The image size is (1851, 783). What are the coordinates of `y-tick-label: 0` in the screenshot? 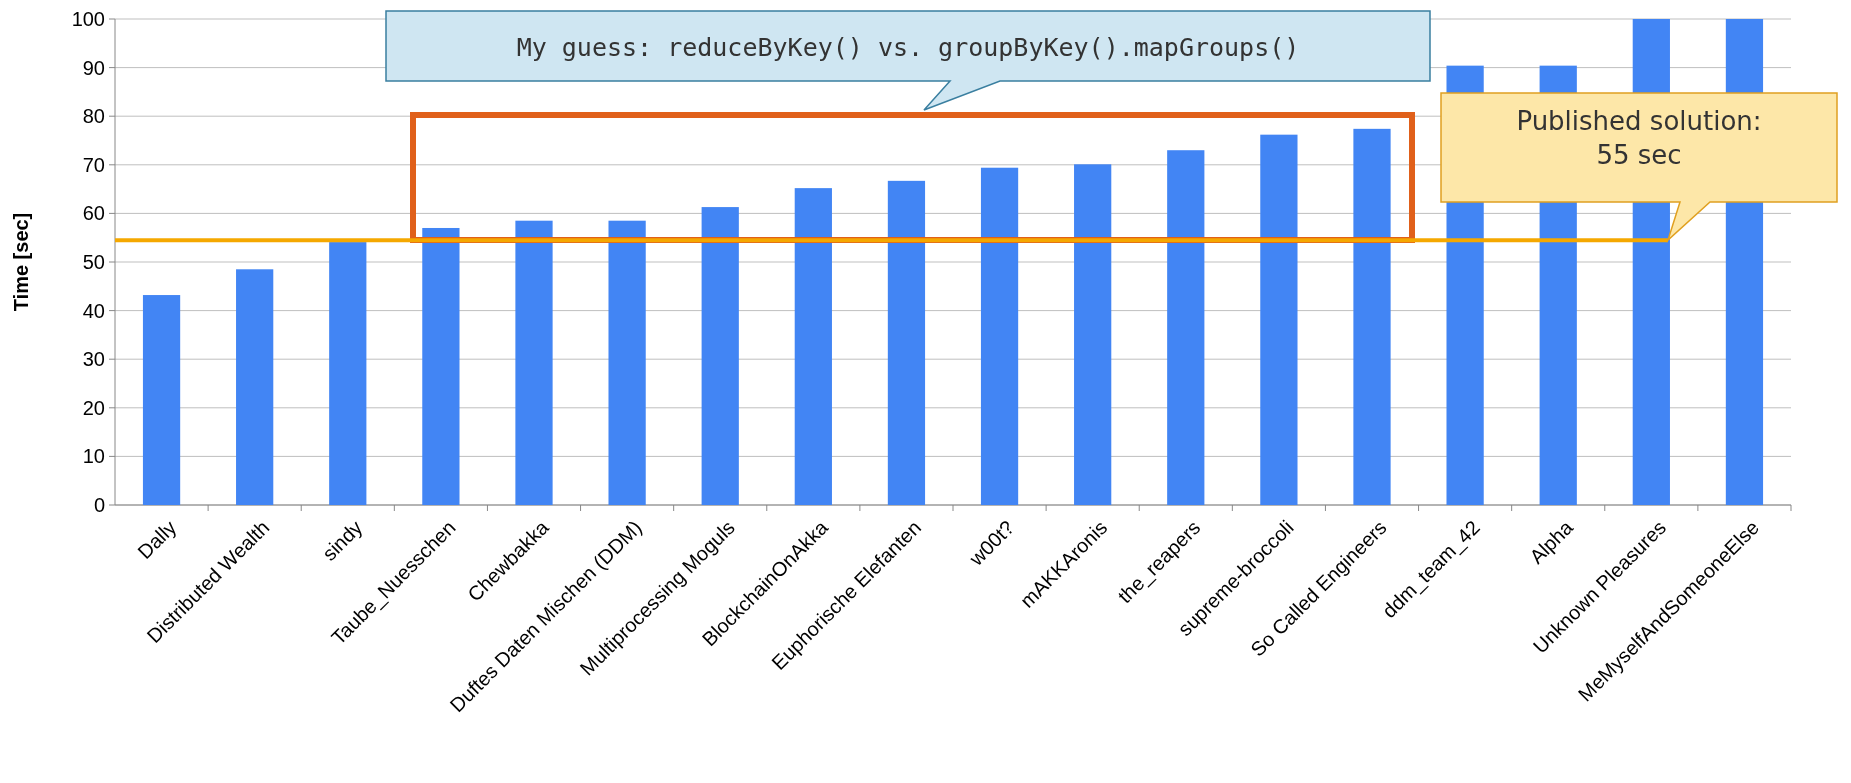 It's located at (99, 505).